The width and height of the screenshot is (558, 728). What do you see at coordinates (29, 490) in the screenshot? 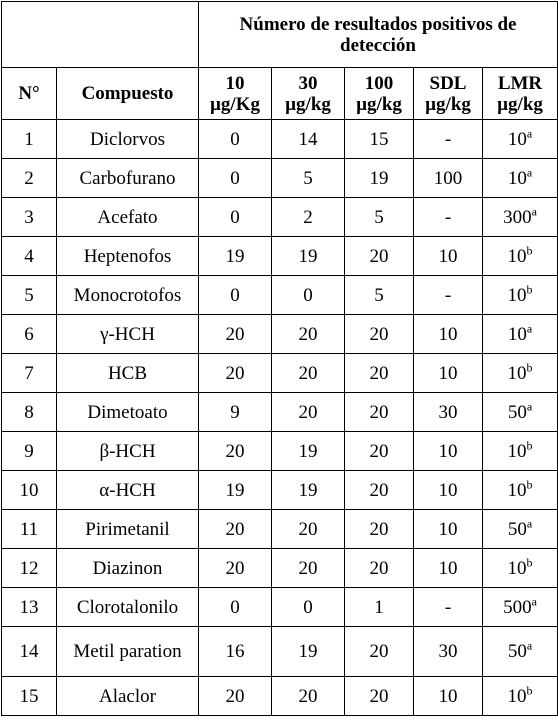
I see `row-number: 10` at bounding box center [29, 490].